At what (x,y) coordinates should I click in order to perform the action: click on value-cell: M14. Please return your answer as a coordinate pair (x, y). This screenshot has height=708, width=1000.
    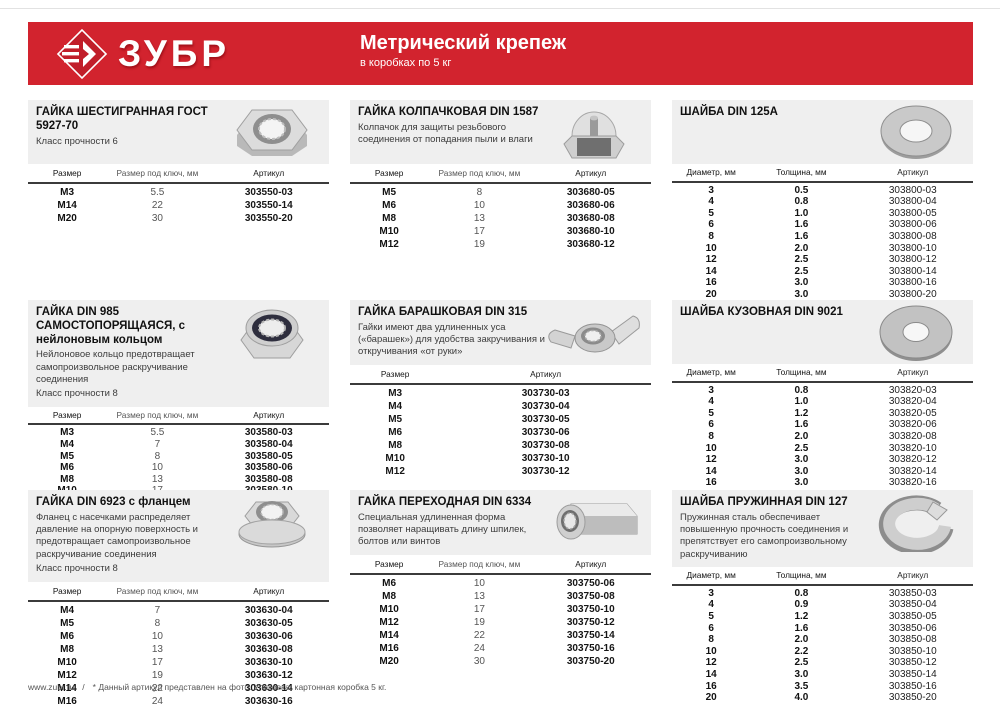
    Looking at the image, I should click on (389, 635).